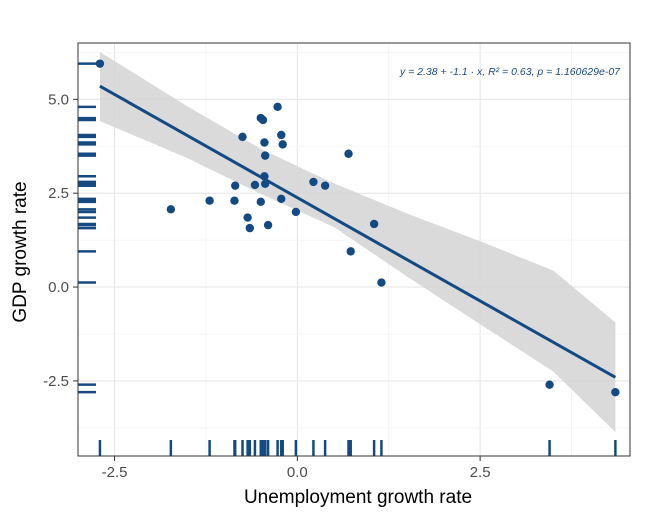 The height and width of the screenshot is (525, 649). Describe the element at coordinates (20, 251) in the screenshot. I see `y-axis-title: GDP growth rate` at that location.